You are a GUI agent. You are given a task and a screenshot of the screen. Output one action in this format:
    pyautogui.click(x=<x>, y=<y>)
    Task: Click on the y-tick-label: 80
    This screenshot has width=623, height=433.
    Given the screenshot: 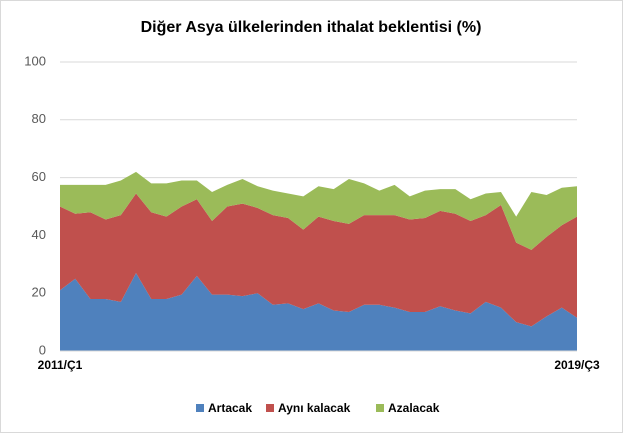 What is the action you would take?
    pyautogui.click(x=39, y=118)
    